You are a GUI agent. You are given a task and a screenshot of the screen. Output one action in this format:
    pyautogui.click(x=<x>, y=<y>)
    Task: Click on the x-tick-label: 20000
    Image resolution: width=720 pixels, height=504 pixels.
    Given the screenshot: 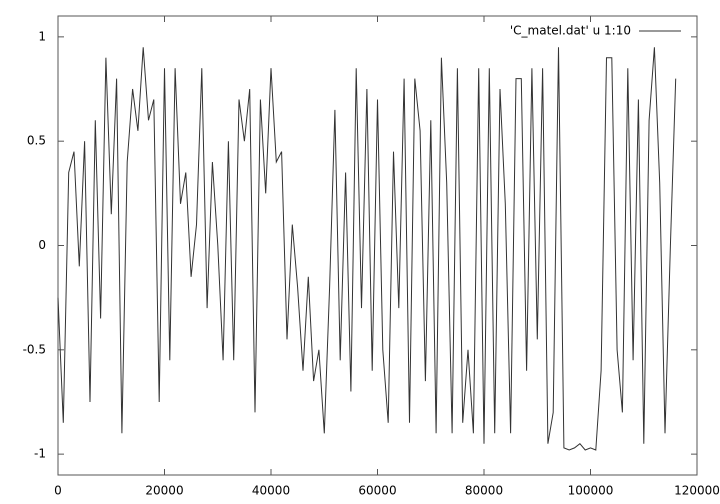 What is the action you would take?
    pyautogui.click(x=164, y=491)
    